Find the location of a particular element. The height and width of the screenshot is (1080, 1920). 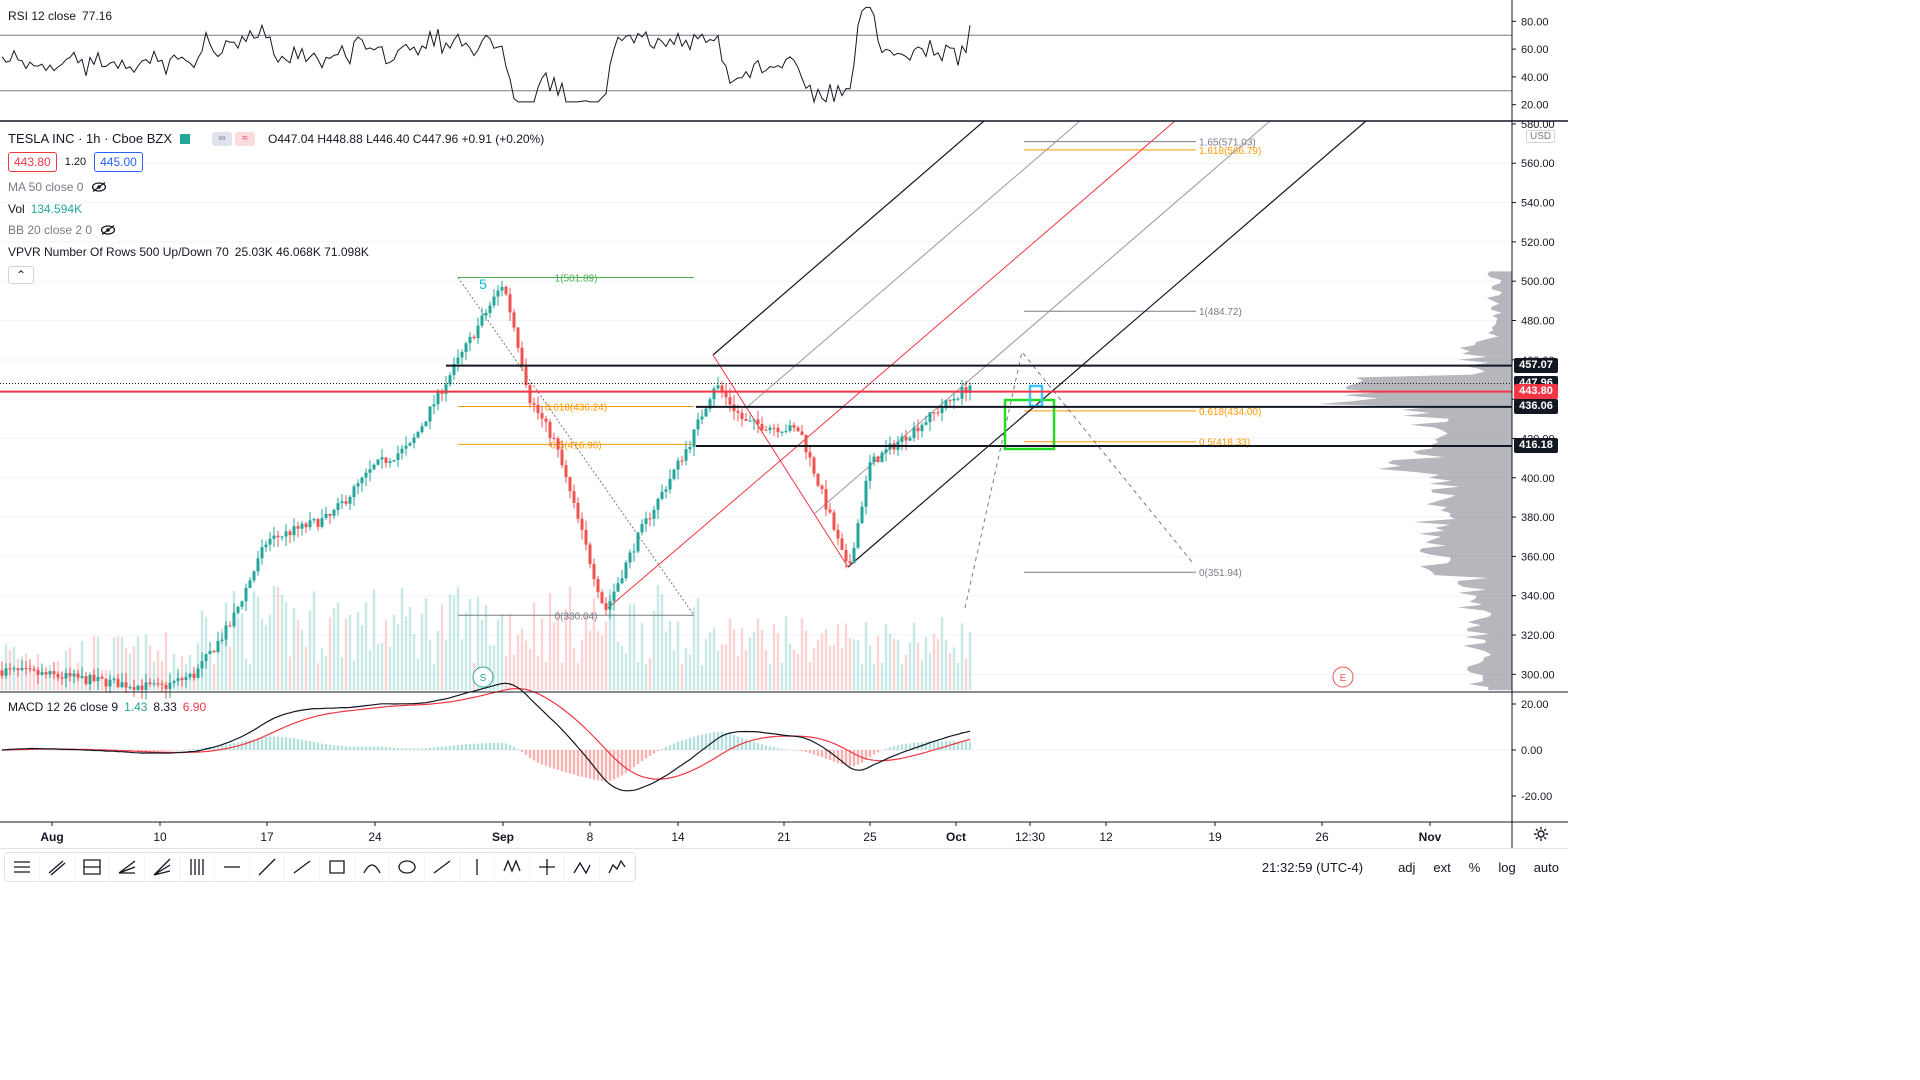

ray-icon is located at coordinates (127, 867).